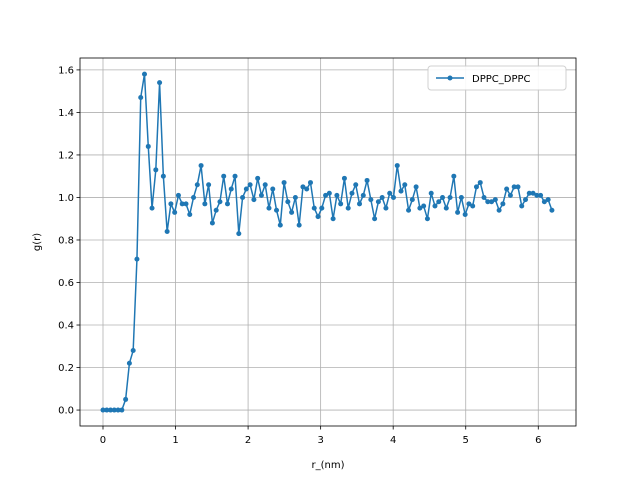  I want to click on y-tick-label: 1.2, so click(66, 155).